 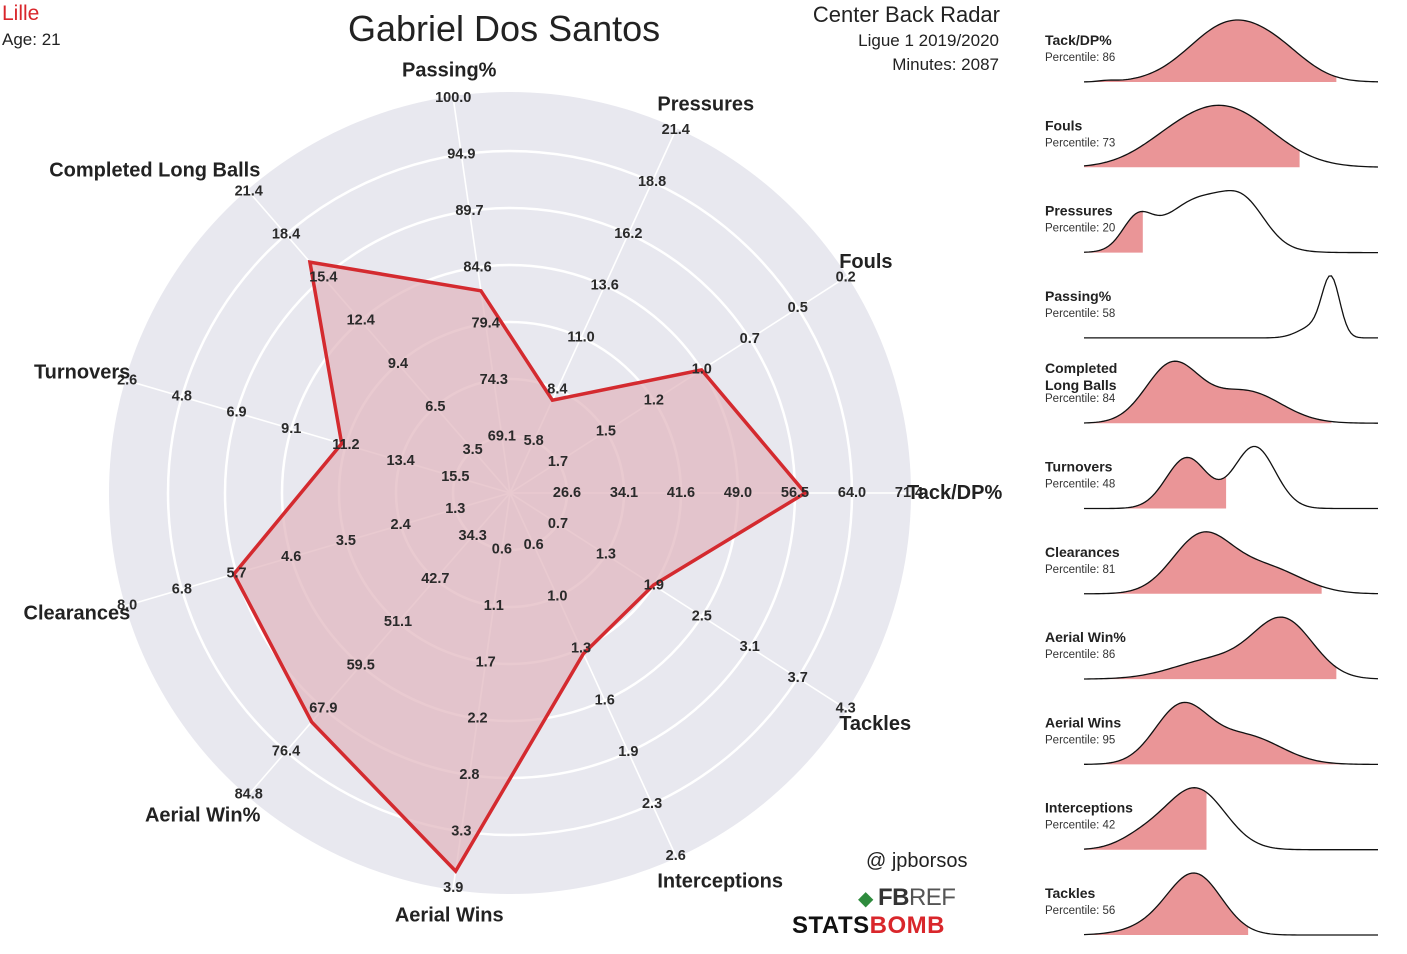 I want to click on kde-percentile-label: Percentile: 73, so click(x=1080, y=143).